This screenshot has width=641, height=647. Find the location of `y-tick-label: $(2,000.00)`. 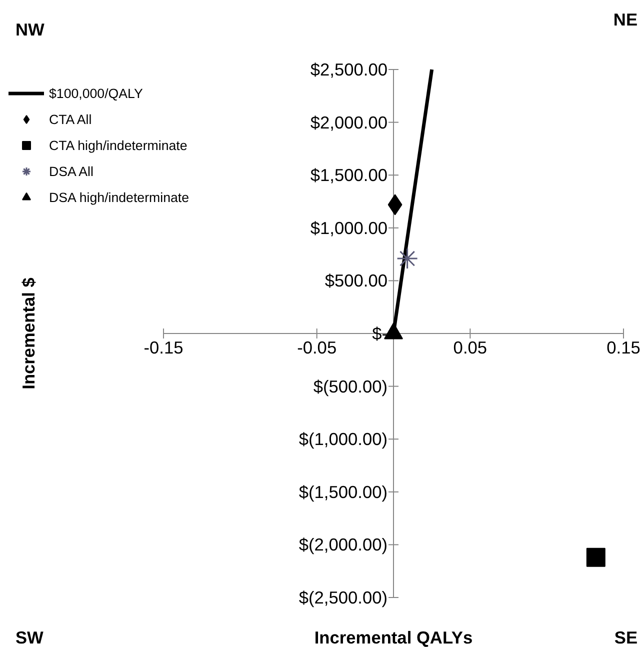

y-tick-label: $(2,000.00) is located at coordinates (343, 544).